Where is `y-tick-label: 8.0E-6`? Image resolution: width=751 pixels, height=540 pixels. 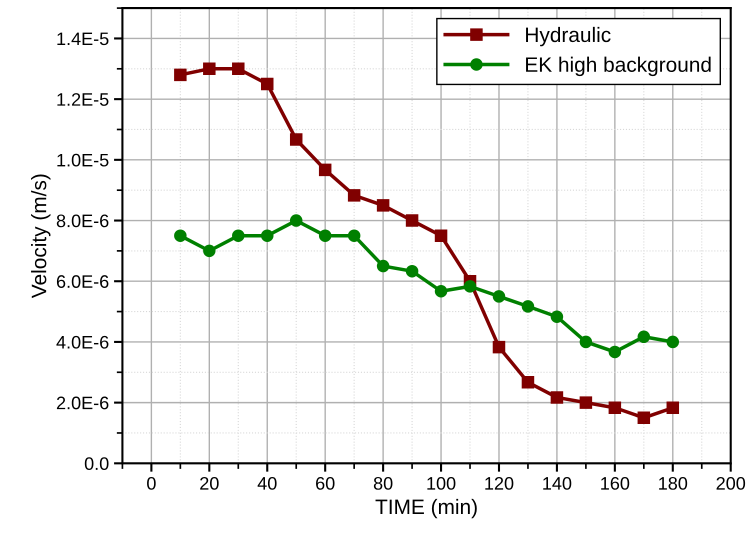
y-tick-label: 8.0E-6 is located at coordinates (82, 221).